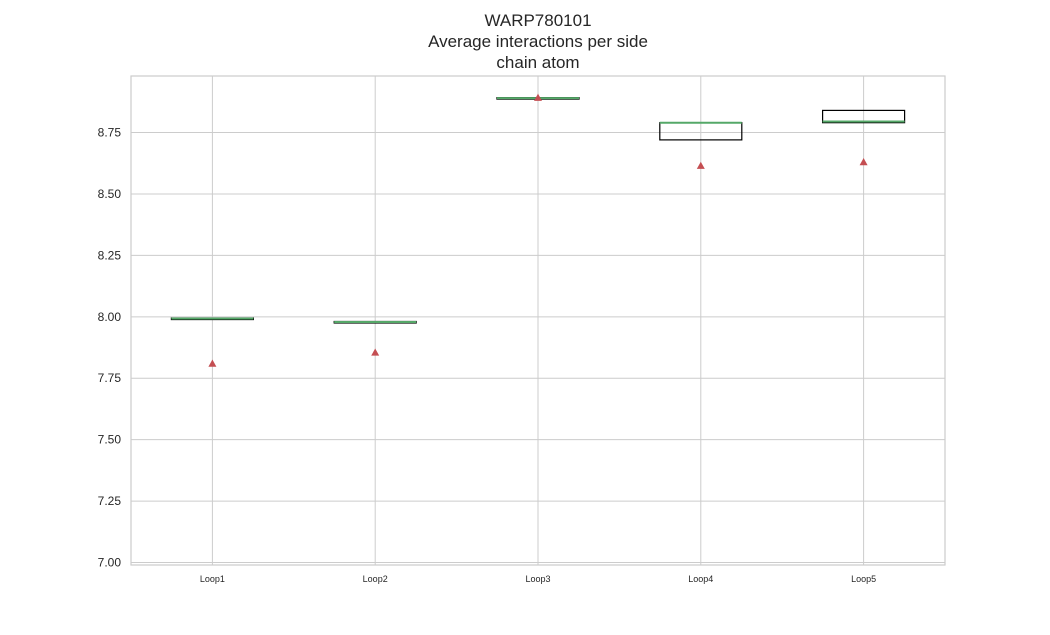 The width and height of the screenshot is (1050, 635). What do you see at coordinates (863, 116) in the screenshot?
I see `box-loop5` at bounding box center [863, 116].